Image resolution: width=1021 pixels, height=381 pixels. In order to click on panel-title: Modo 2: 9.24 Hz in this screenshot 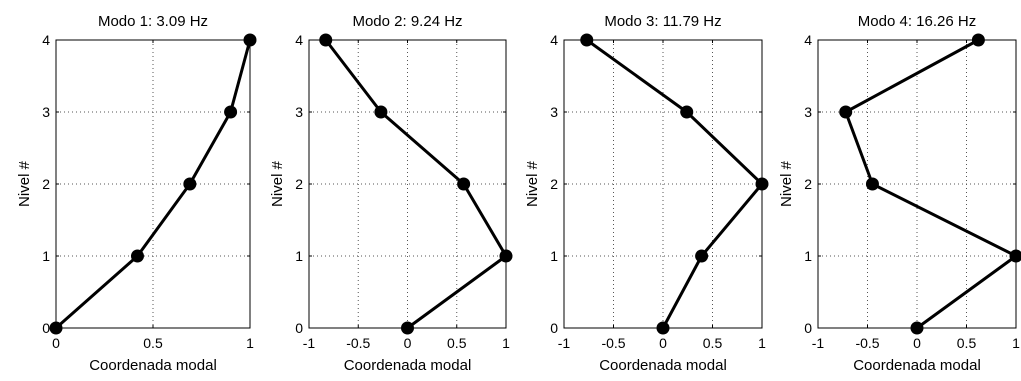, I will do `click(407, 21)`.